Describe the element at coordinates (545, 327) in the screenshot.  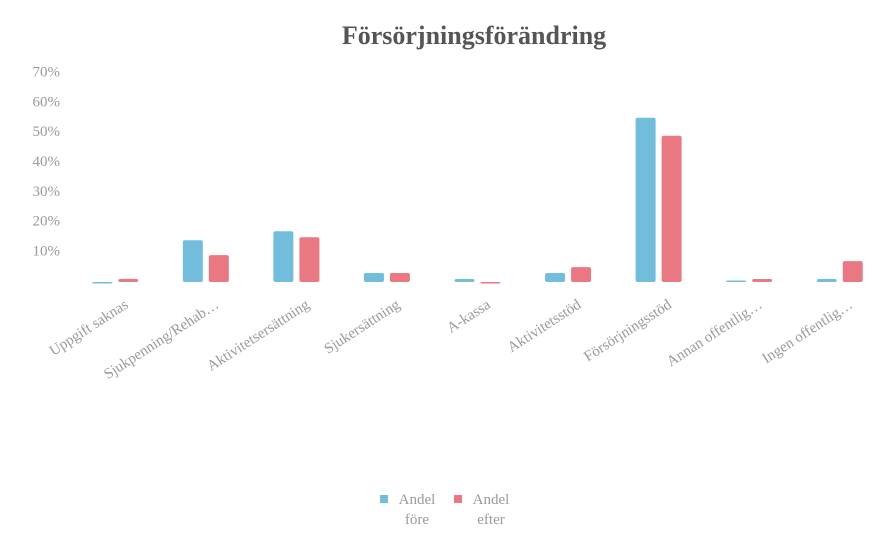
I see `x-tick-label: Aktivitetsstöd` at that location.